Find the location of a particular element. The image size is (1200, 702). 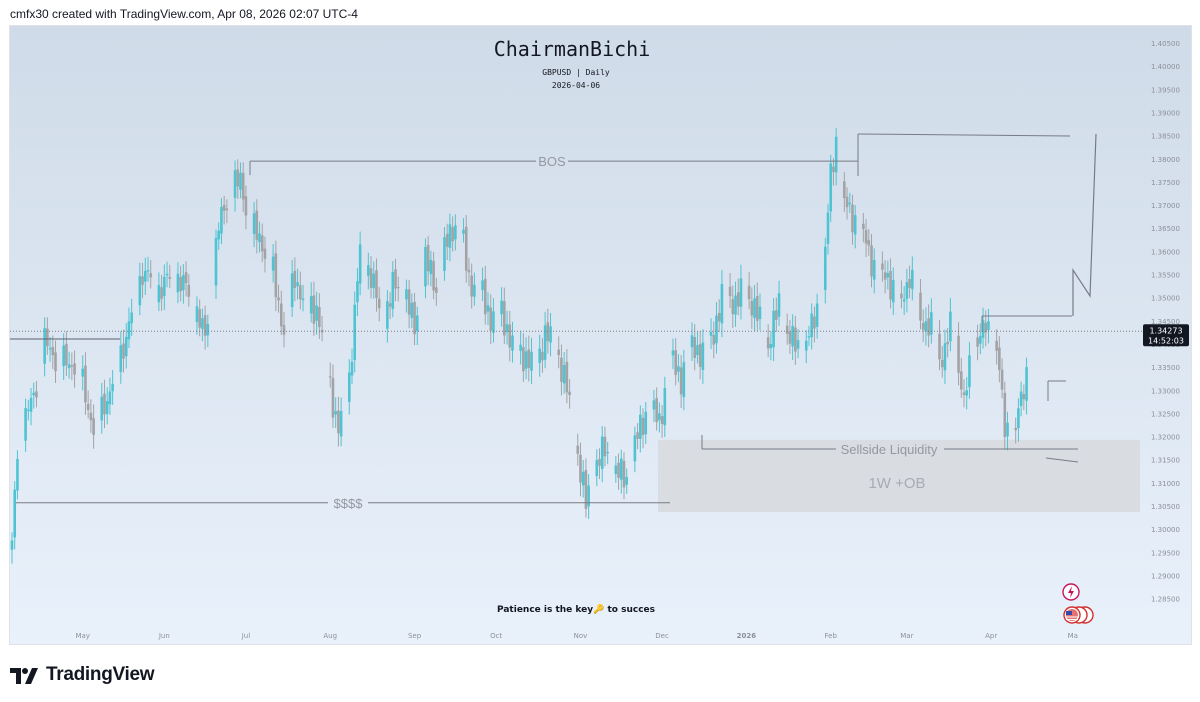

y-tick-label: 1.38000 is located at coordinates (1165, 160).